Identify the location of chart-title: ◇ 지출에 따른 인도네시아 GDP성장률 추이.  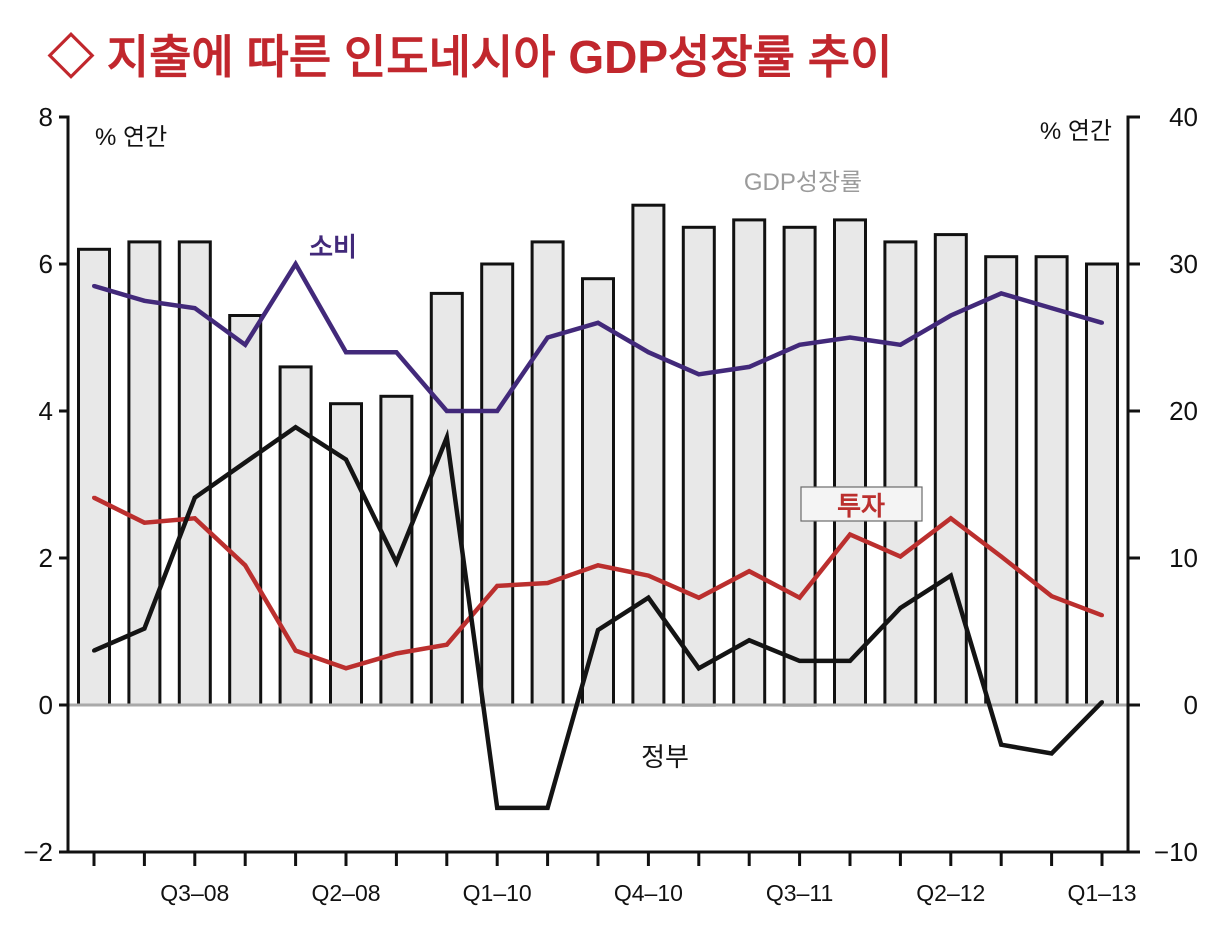
(469, 57).